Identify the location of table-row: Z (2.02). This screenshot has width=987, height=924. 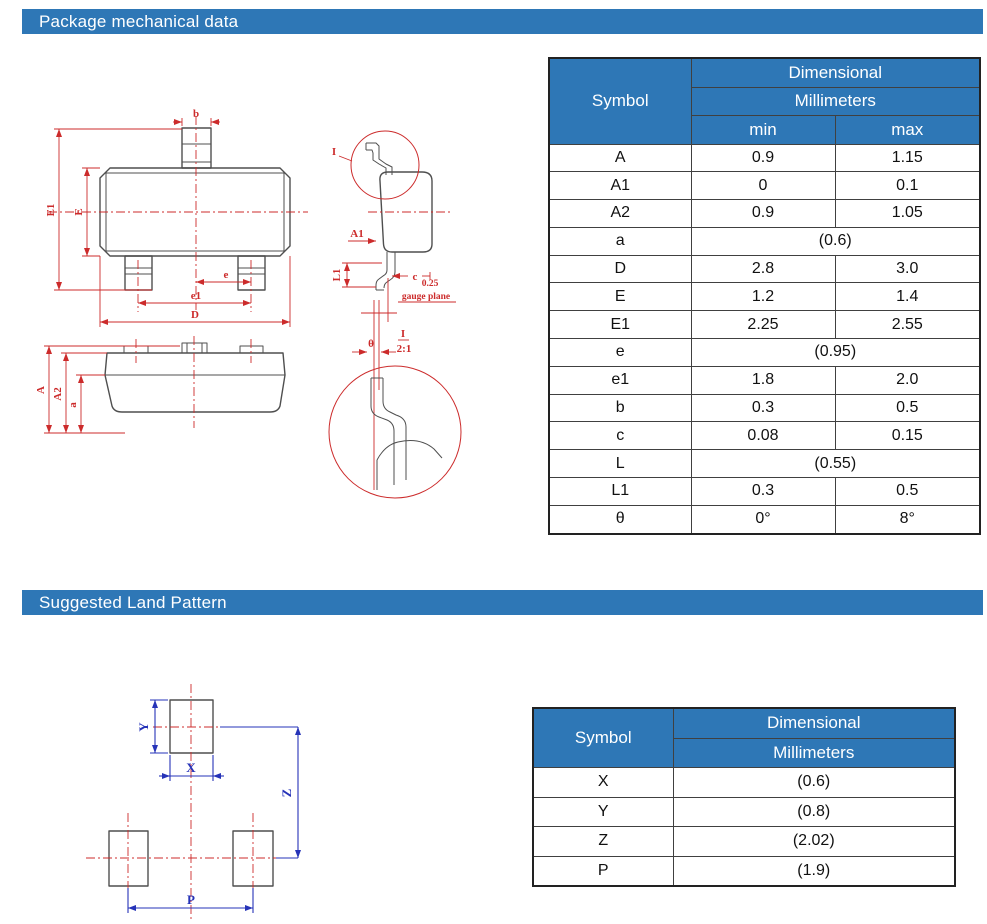
(744, 841).